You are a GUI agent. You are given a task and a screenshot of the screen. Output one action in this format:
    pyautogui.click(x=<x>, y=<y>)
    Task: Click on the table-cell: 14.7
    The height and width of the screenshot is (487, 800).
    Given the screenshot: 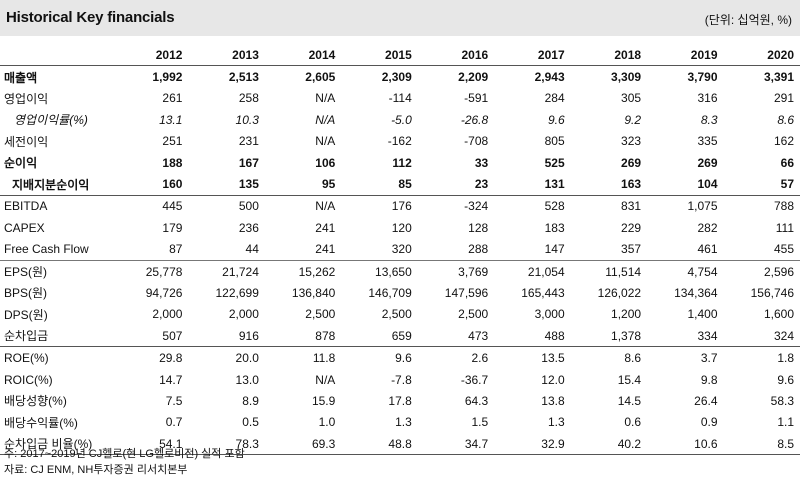 What is the action you would take?
    pyautogui.click(x=171, y=379)
    